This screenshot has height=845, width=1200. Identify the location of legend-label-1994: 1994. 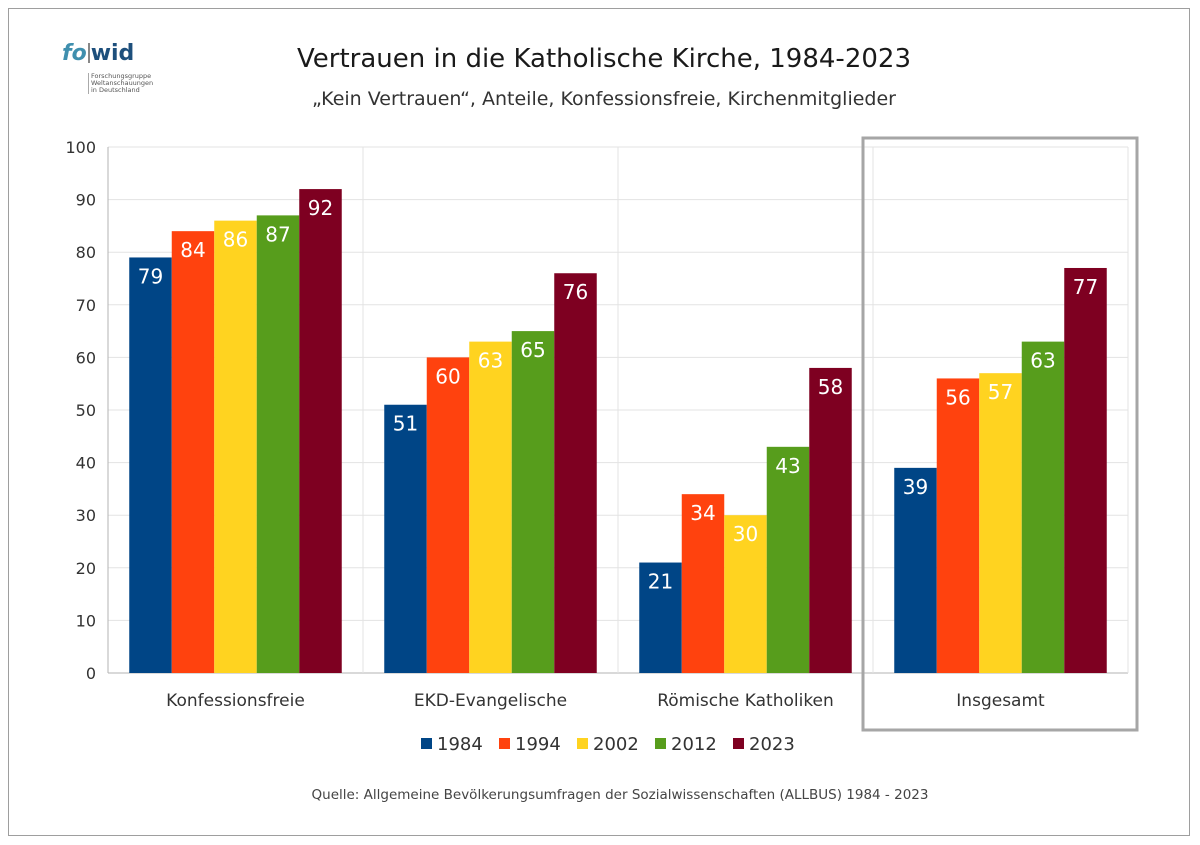
(538, 744).